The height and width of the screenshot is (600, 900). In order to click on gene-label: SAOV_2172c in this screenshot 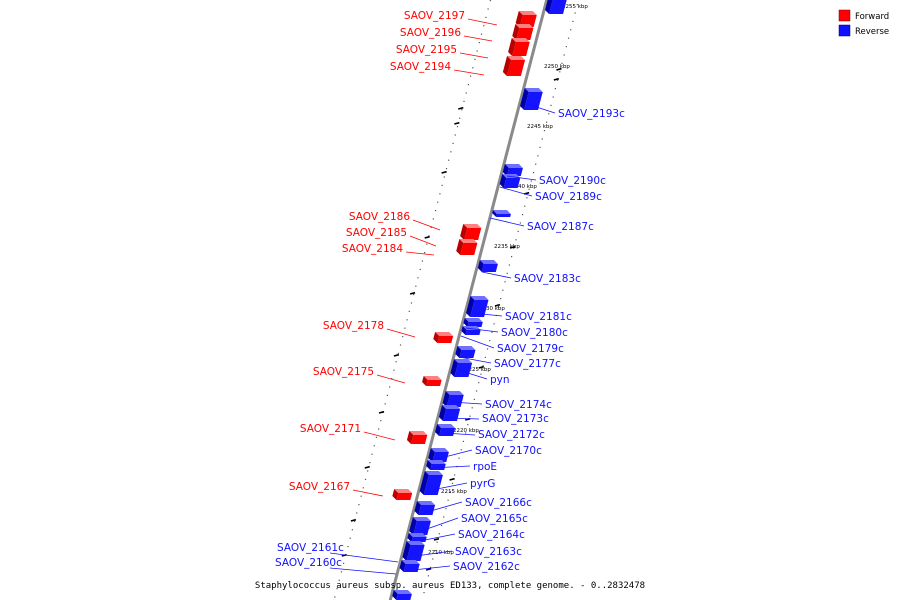, I will do `click(511, 435)`.